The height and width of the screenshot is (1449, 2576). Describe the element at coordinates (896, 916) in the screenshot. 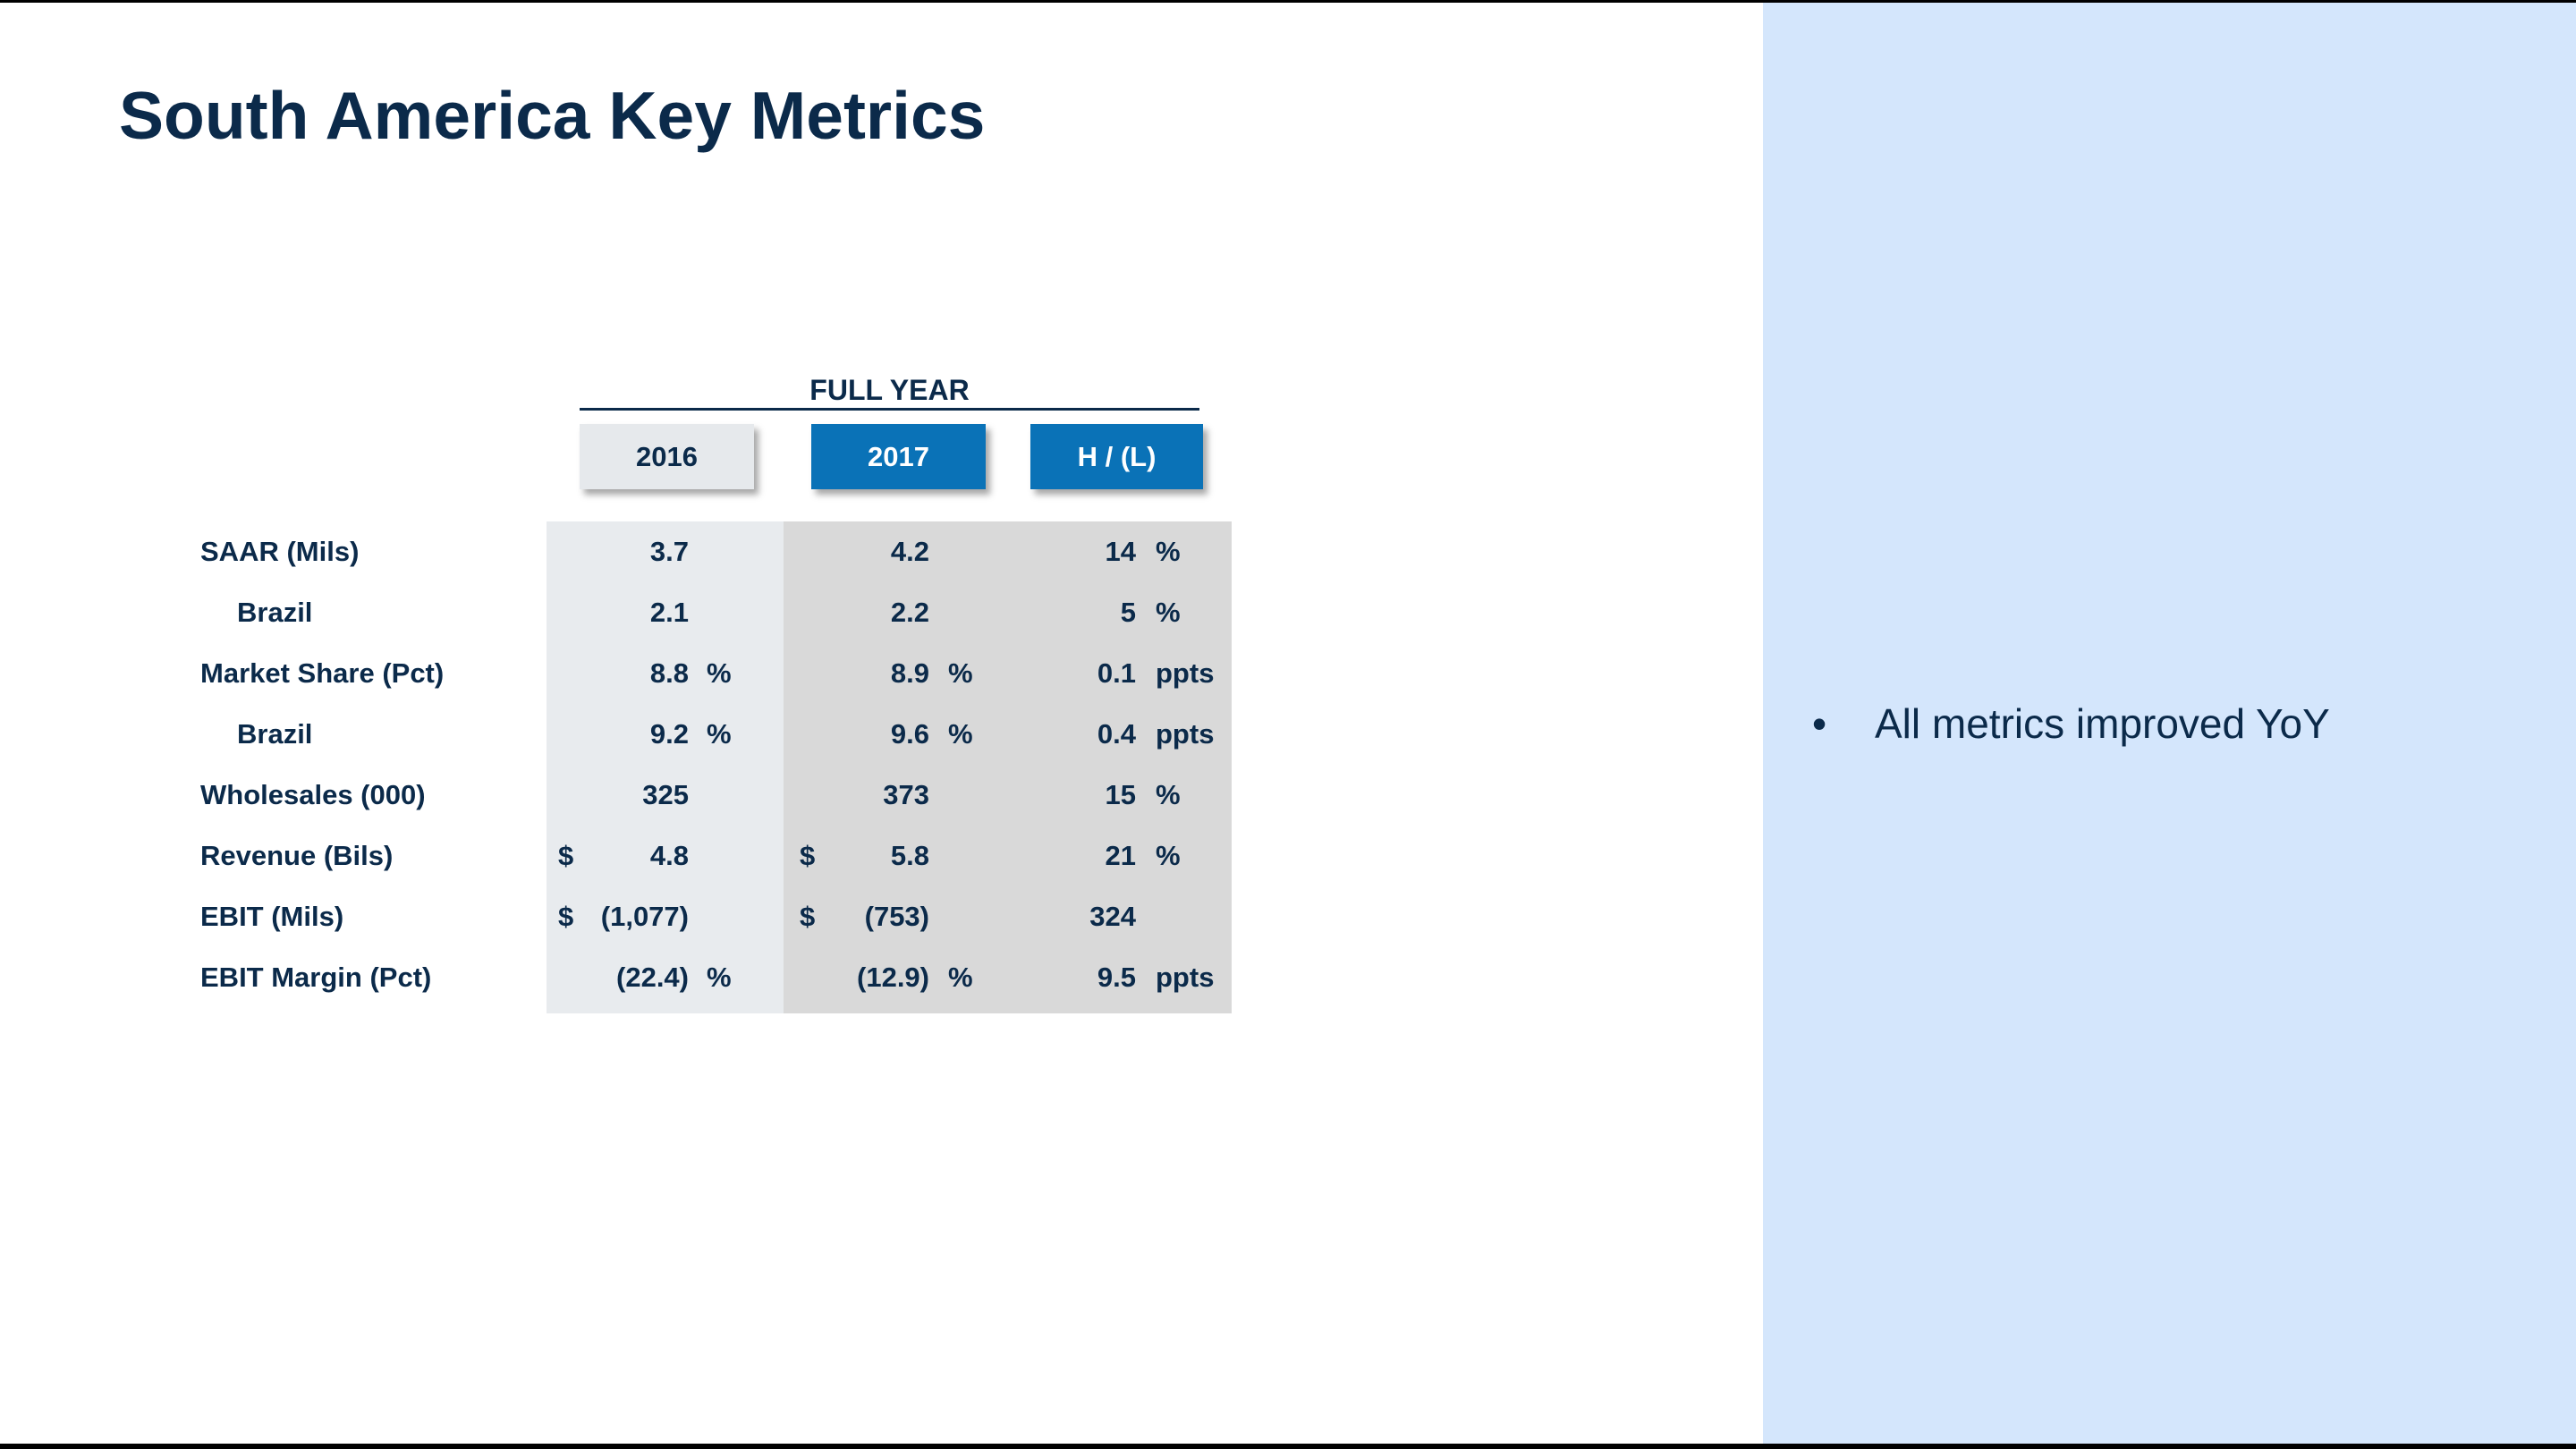

I see `value-2017: (753)` at that location.